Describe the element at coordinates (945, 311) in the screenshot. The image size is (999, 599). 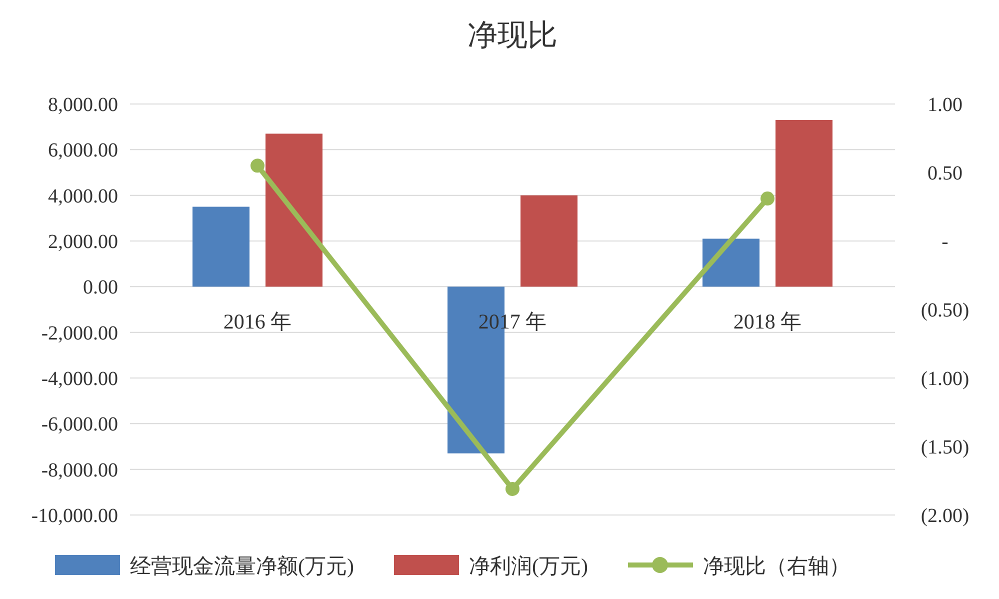
I see `y2-tick-label: (0.50)` at that location.